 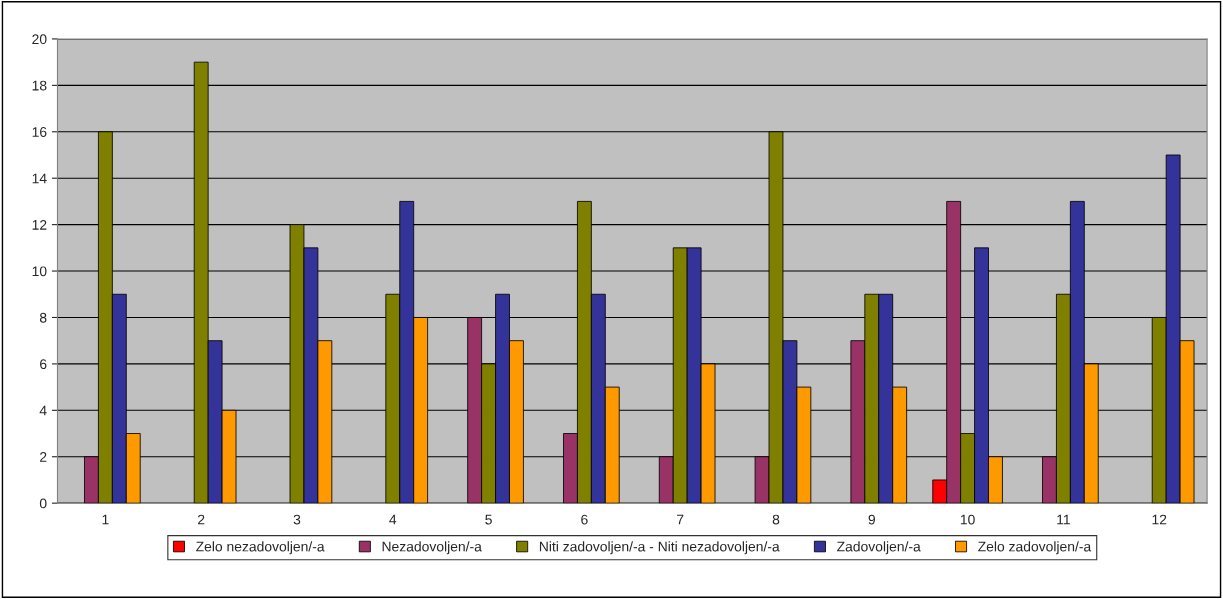 I want to click on x-tick-label: 11, so click(x=1063, y=519).